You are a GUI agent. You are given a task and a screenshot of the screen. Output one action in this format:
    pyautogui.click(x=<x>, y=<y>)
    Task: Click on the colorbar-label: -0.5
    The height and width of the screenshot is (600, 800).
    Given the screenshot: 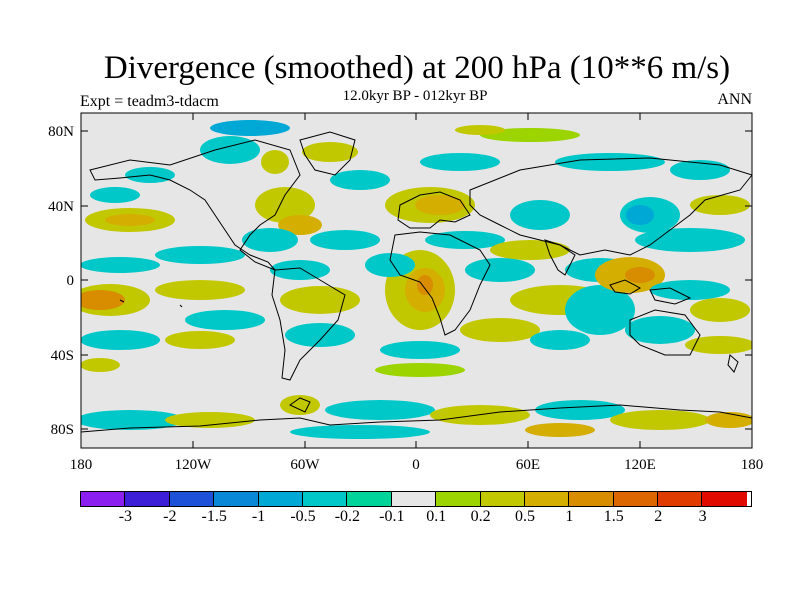 What is the action you would take?
    pyautogui.click(x=303, y=516)
    